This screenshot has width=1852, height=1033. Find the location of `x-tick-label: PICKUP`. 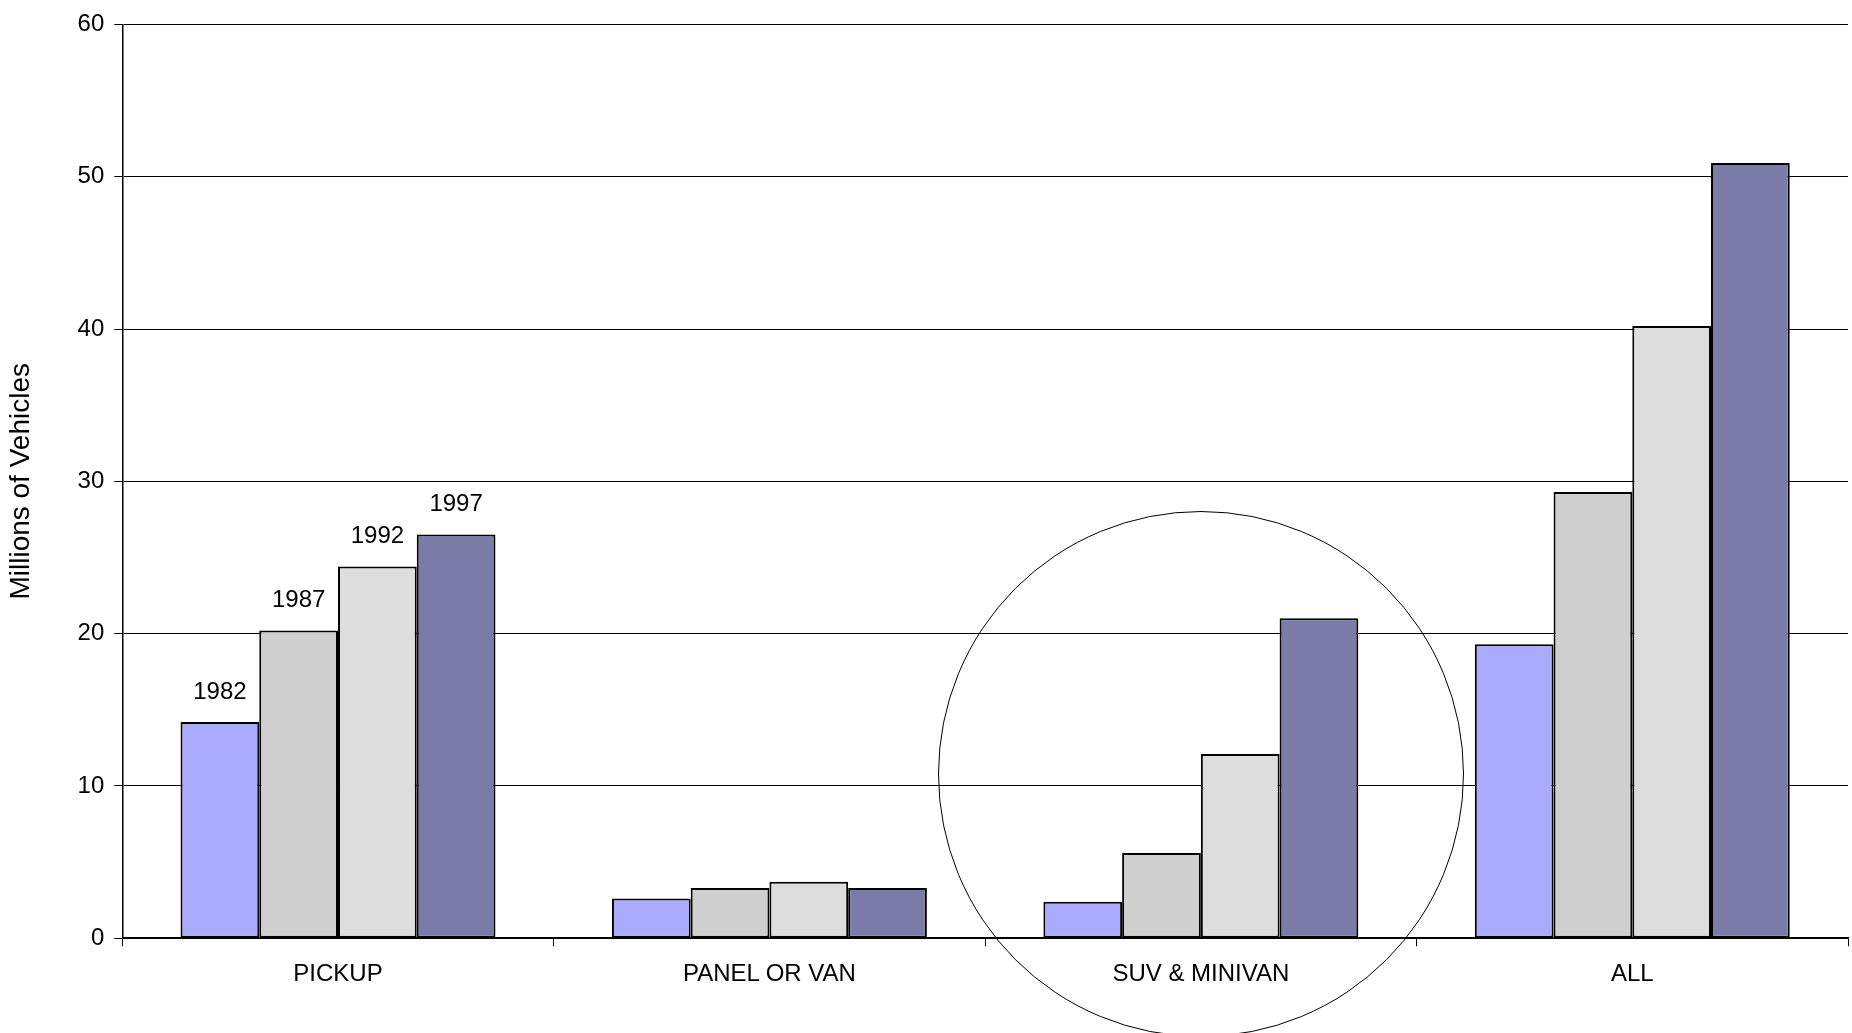

x-tick-label: PICKUP is located at coordinates (338, 973).